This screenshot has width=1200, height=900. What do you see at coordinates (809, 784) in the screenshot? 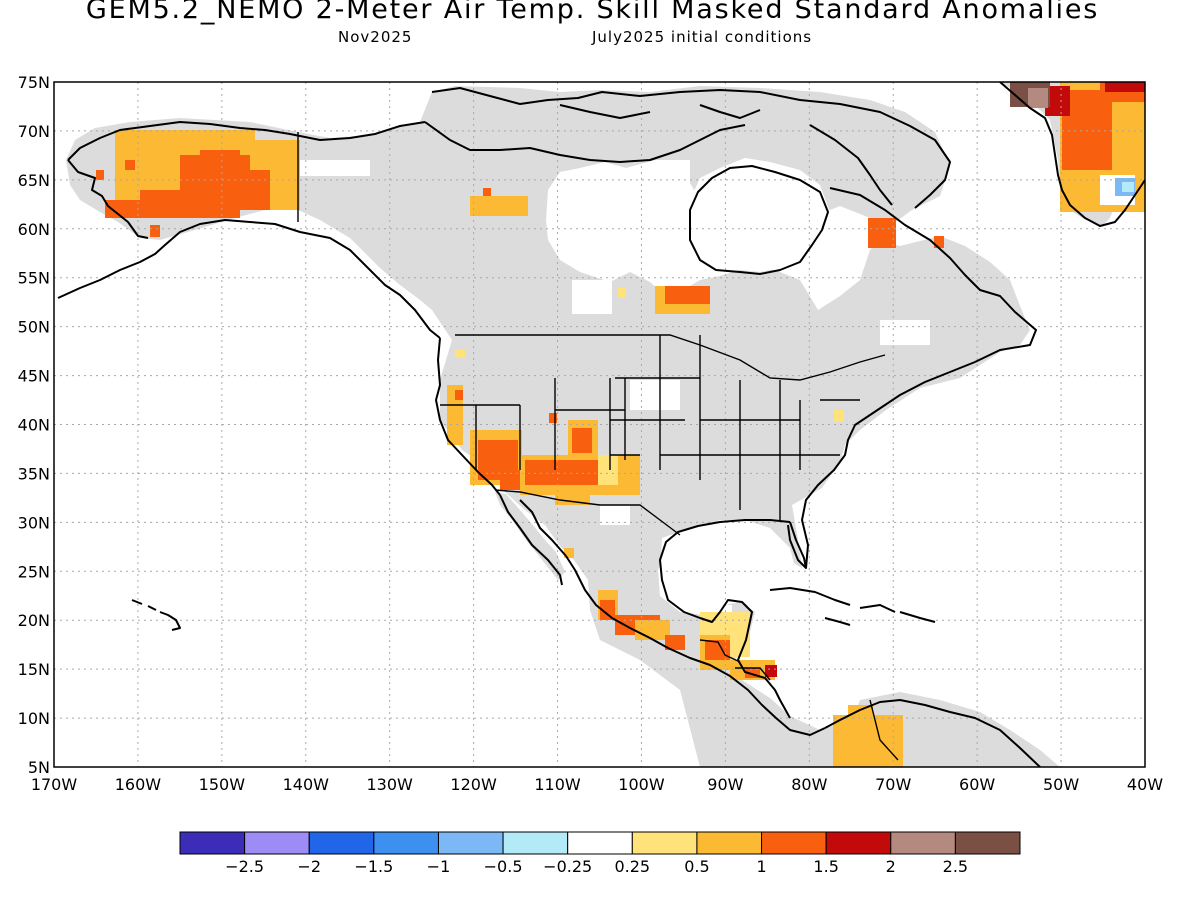
I see `lon-tick-label: 80W` at bounding box center [809, 784].